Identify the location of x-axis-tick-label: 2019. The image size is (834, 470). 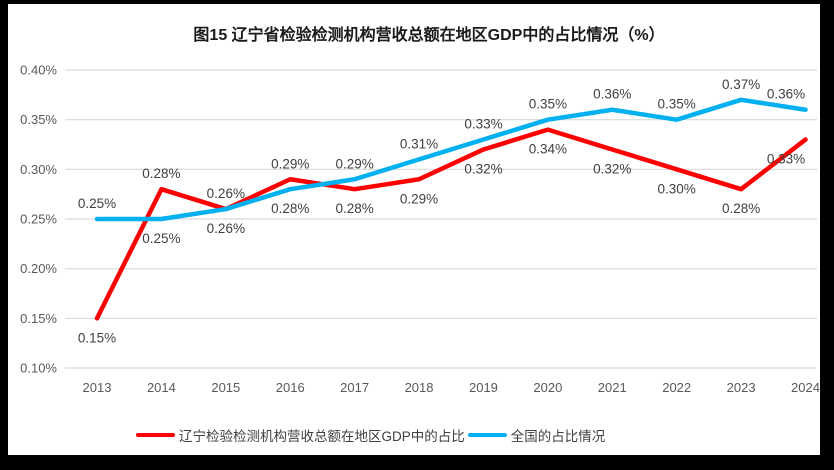
(483, 387).